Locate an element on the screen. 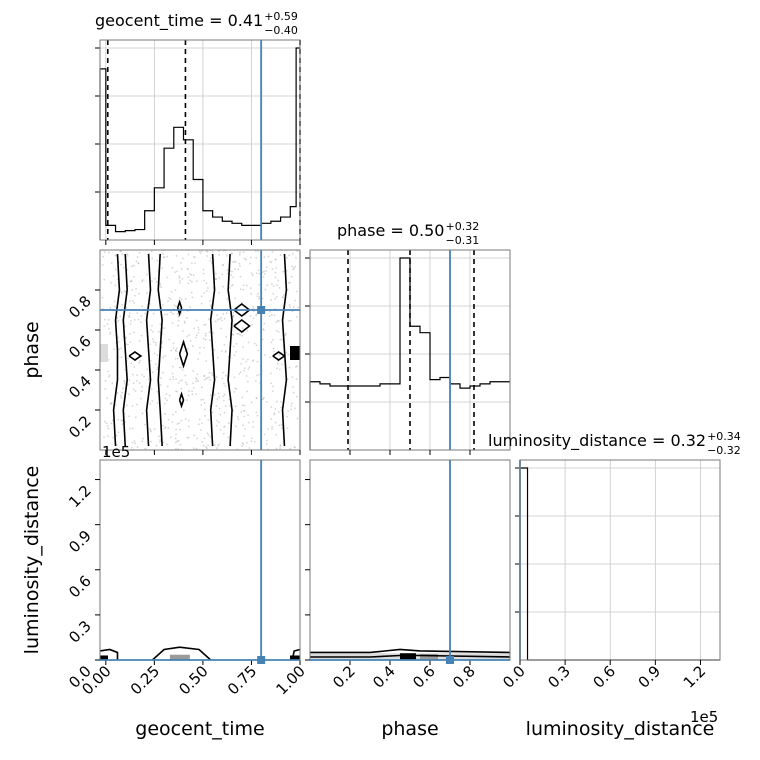 The height and width of the screenshot is (760, 760). contour-loop is located at coordinates (135, 356).